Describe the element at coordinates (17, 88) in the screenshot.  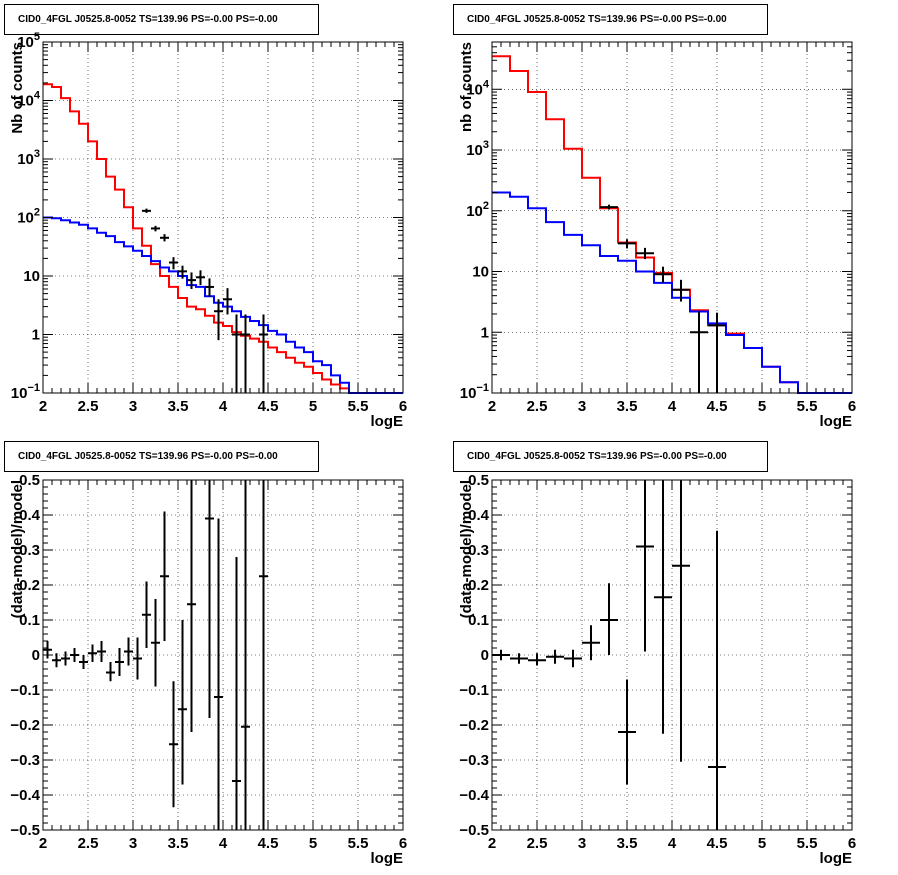
I see `y-axis-title: Nb of counts` at that location.